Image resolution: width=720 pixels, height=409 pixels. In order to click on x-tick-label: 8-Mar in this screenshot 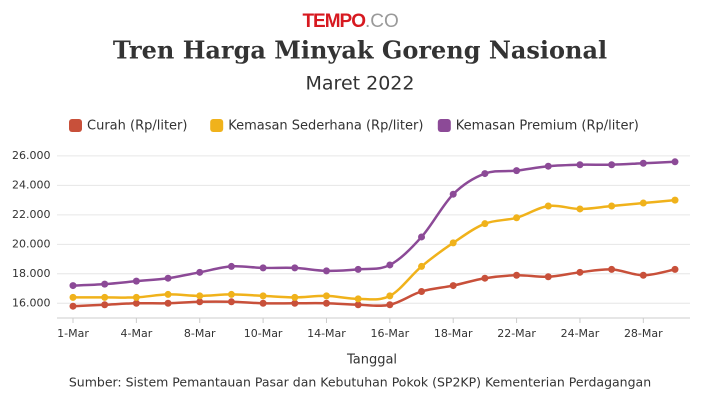, I will do `click(200, 333)`.